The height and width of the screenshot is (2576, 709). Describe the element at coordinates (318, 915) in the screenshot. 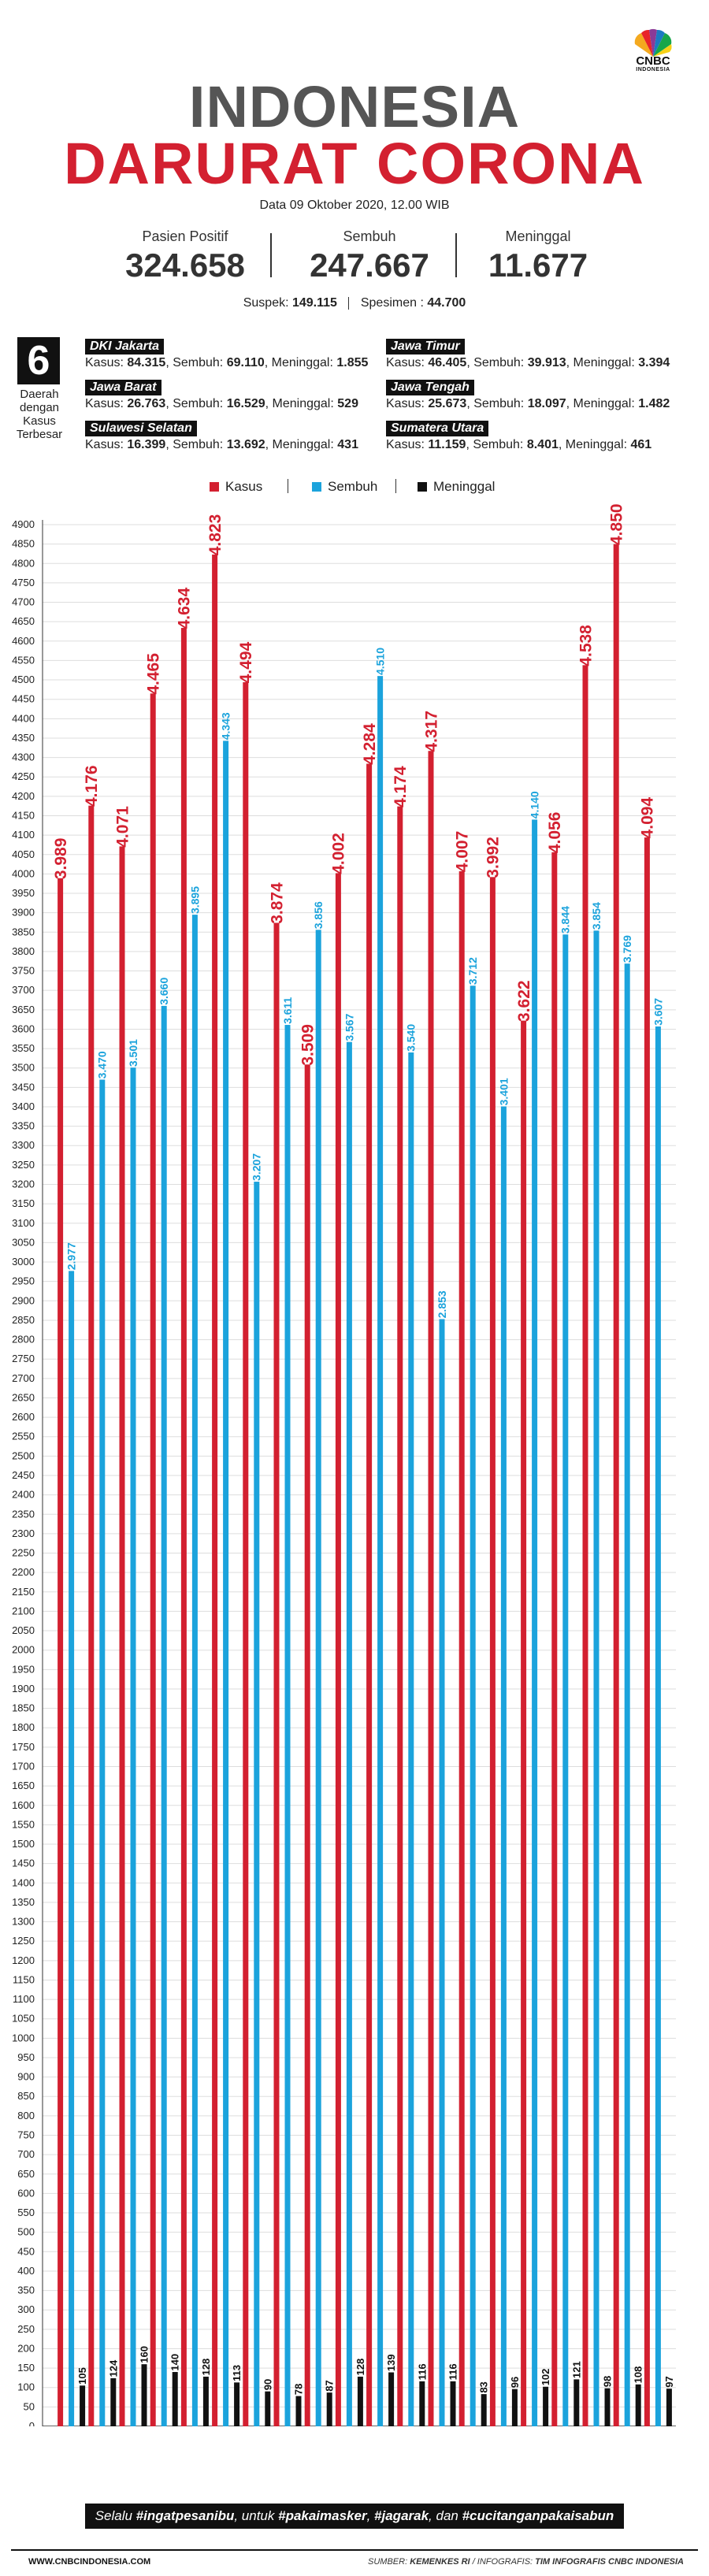

I see `data-label-sembuh: 3.856` at that location.